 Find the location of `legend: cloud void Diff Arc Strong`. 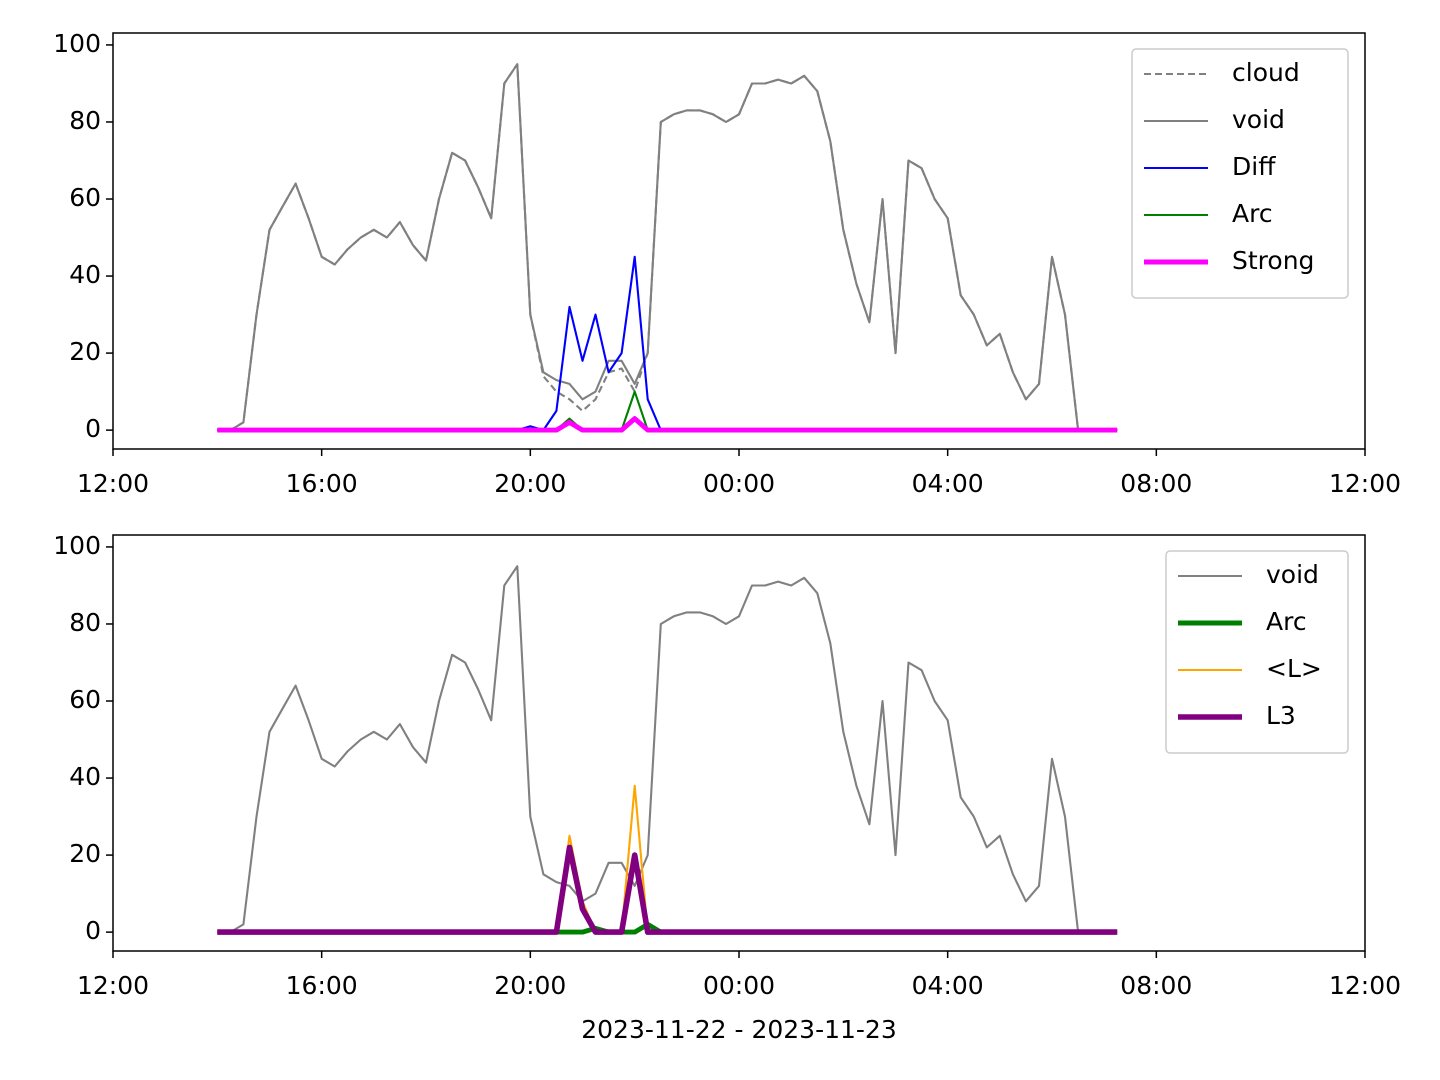

legend: cloud void Diff Arc Strong is located at coordinates (1240, 173).